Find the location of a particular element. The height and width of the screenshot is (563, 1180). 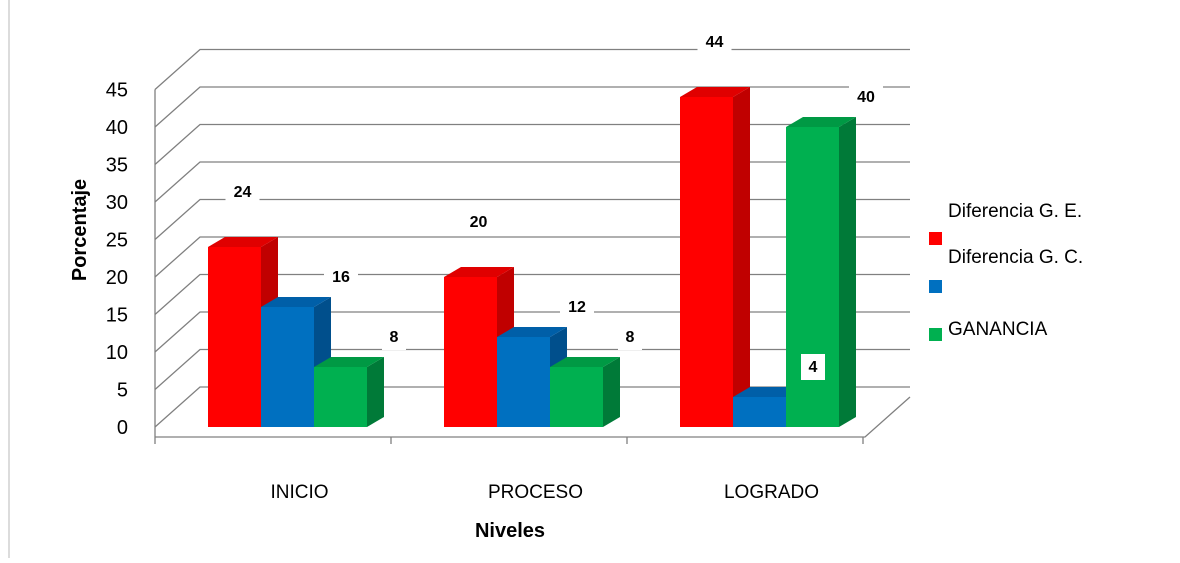

y-tick-label: 15 is located at coordinates (117, 316).